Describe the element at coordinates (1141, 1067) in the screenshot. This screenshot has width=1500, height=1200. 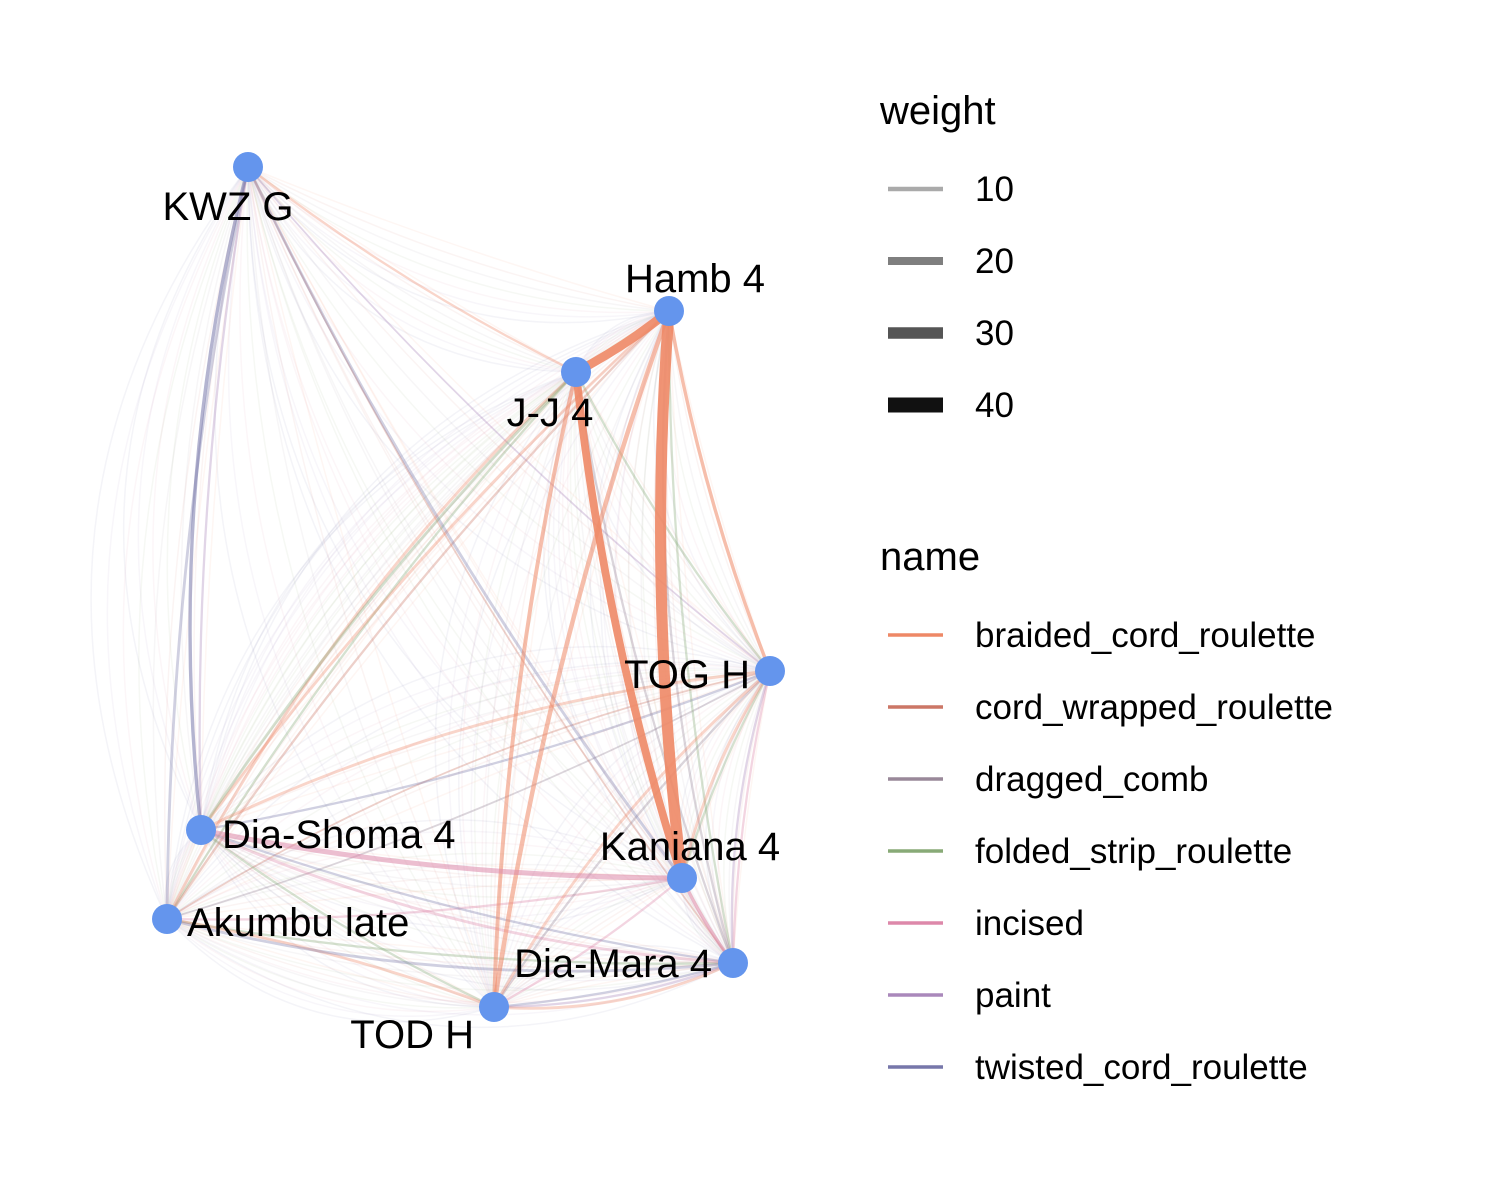
I see `name-legend-label: twisted_cord_roulette` at that location.